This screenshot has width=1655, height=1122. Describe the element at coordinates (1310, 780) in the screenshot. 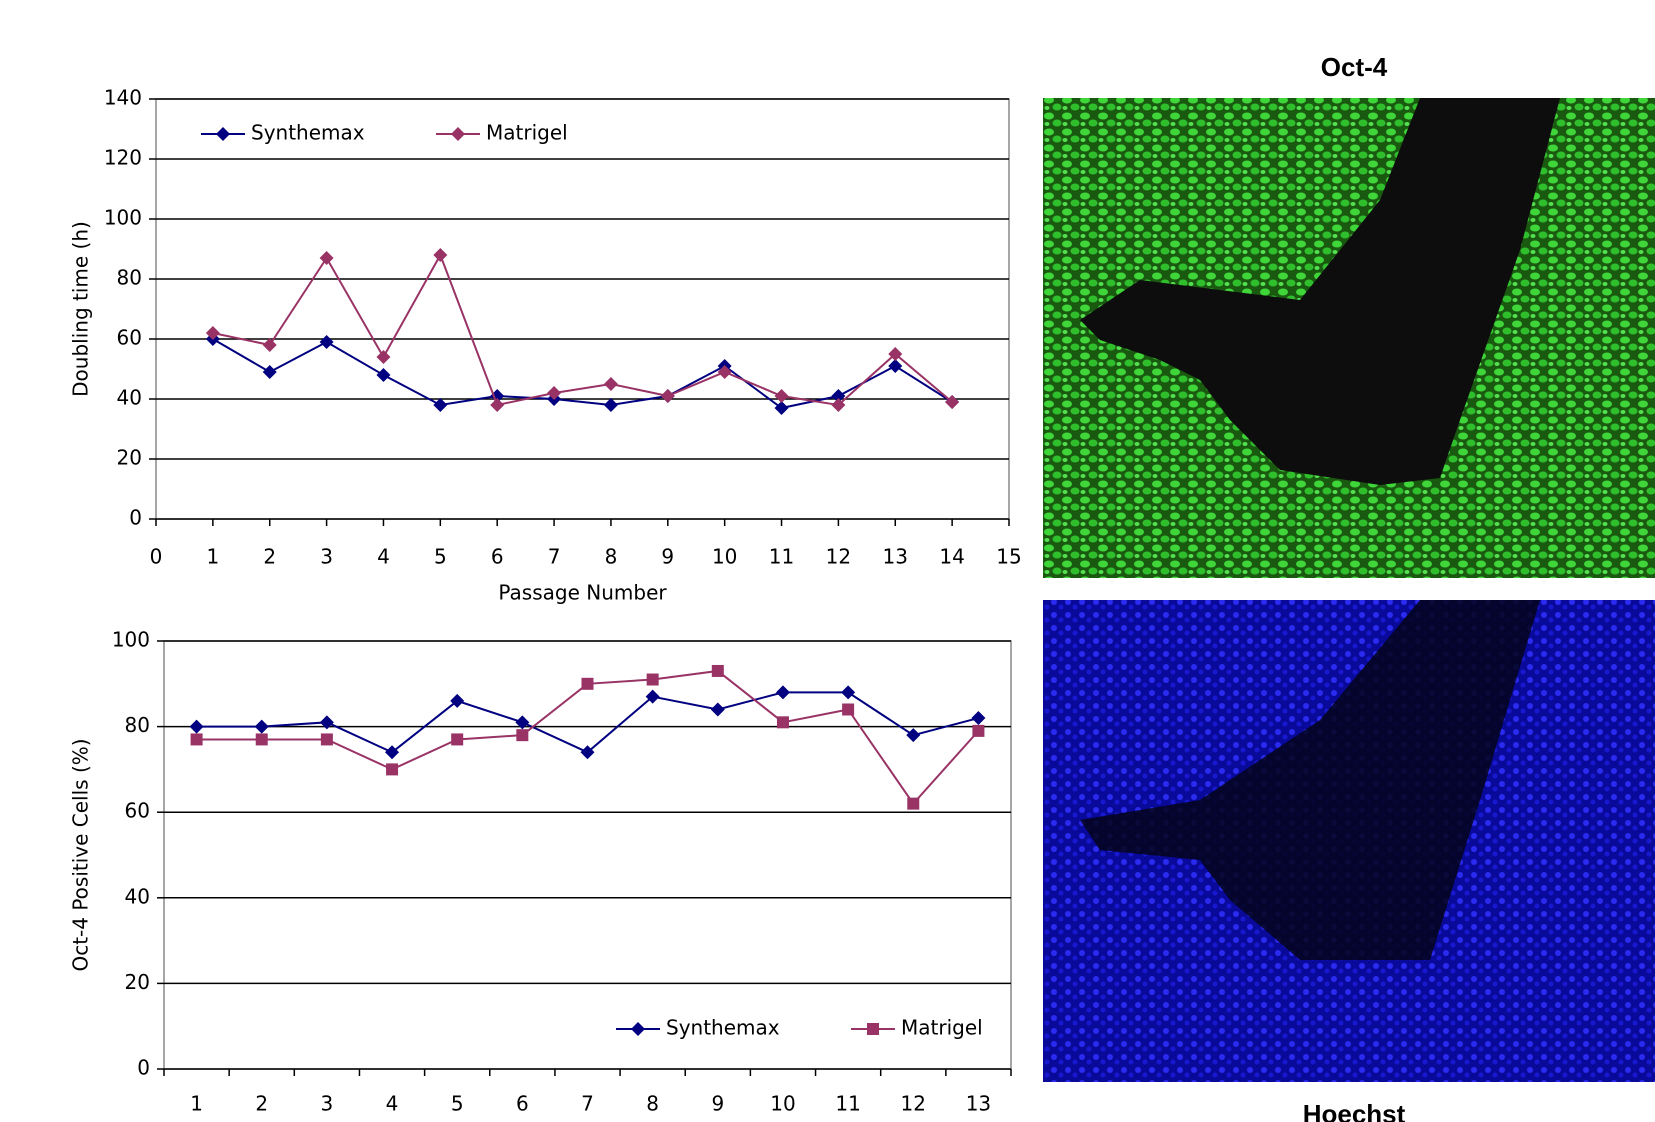

I see `hoechst-dark-region` at that location.